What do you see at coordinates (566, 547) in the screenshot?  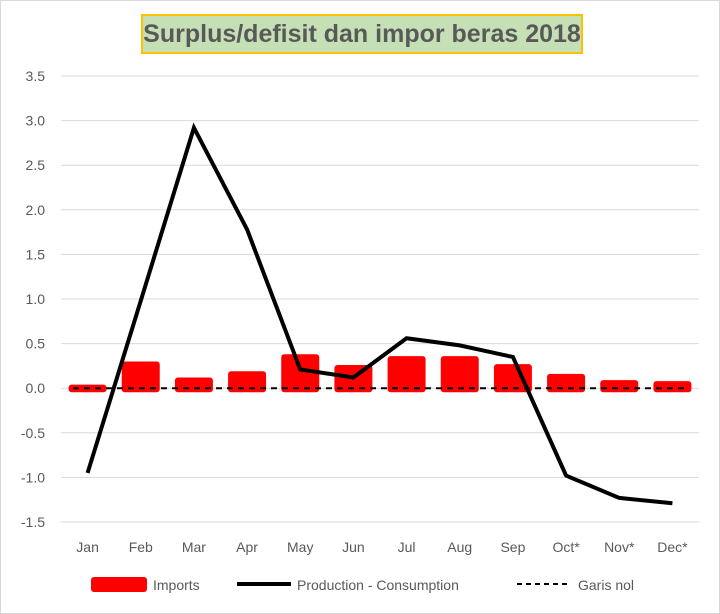 I see `x-tick-label: Oct*` at bounding box center [566, 547].